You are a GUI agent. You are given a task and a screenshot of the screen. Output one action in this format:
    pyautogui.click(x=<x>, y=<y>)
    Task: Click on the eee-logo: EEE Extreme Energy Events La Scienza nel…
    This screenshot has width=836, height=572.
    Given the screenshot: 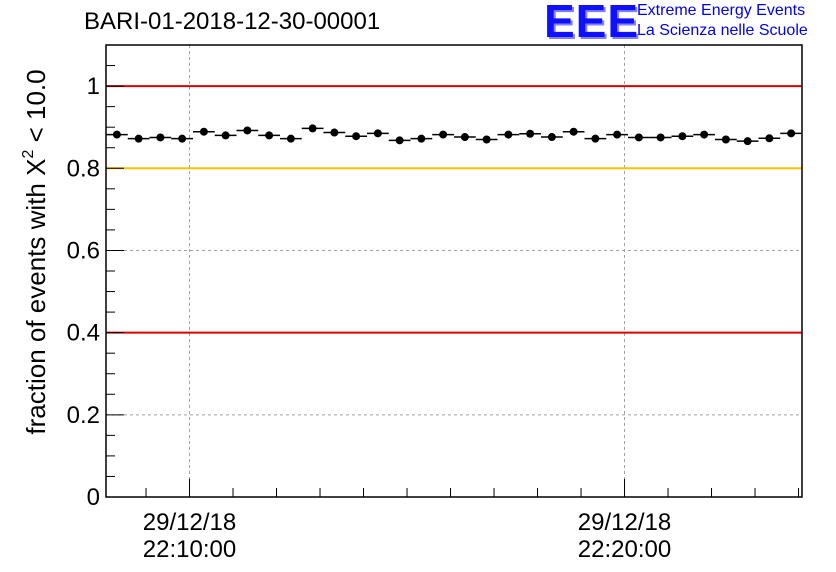 What is the action you would take?
    pyautogui.click(x=685, y=23)
    